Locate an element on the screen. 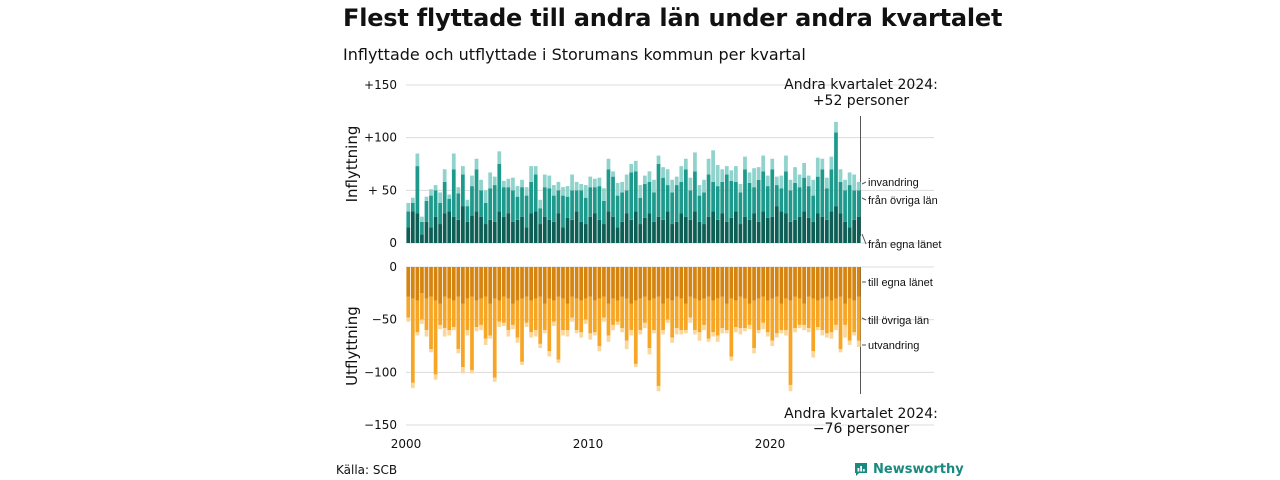 The image size is (1280, 480). y-tick-label: +100 is located at coordinates (380, 138).